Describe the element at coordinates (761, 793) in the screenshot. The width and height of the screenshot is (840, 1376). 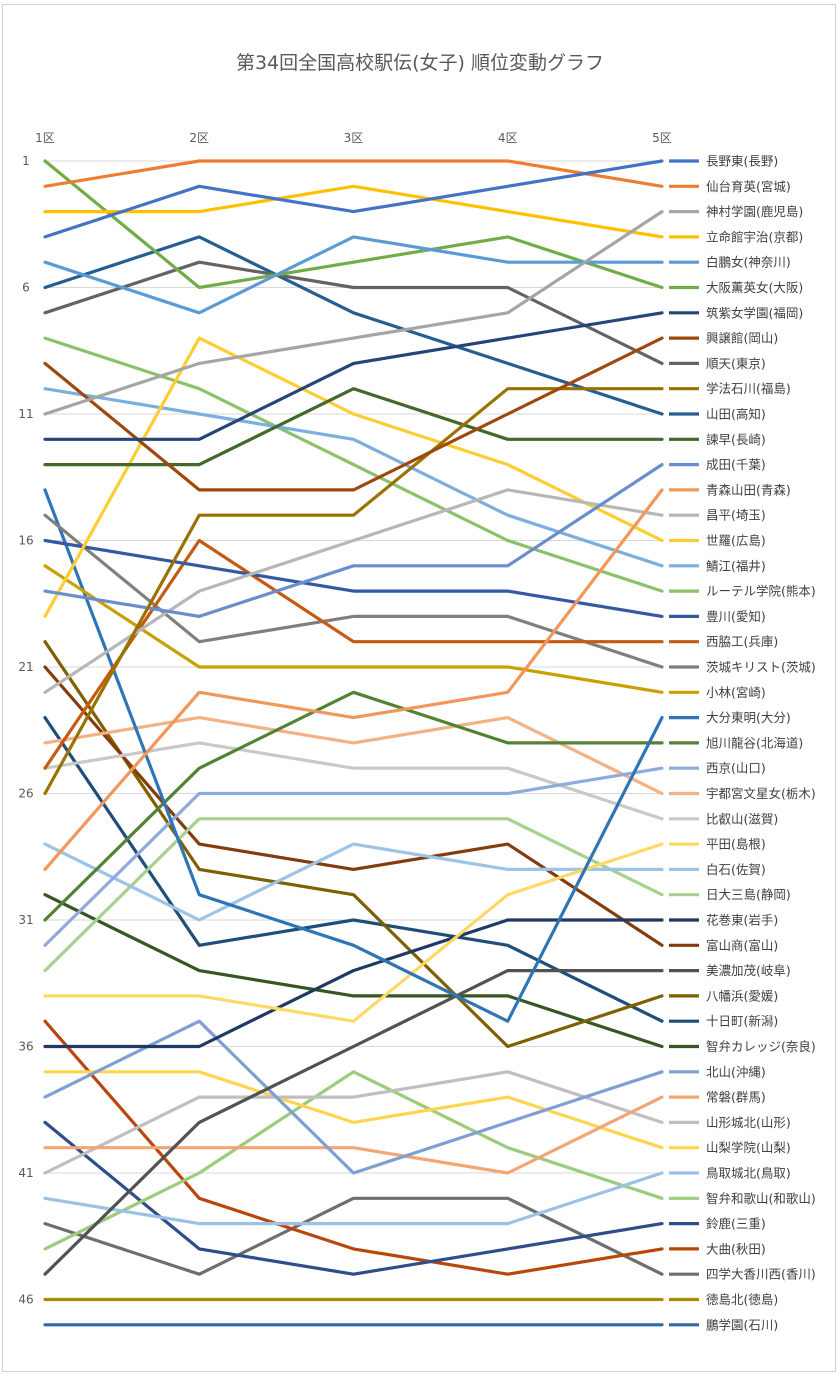
I see `legend-label: 宇都宮文星女(栃木)` at that location.